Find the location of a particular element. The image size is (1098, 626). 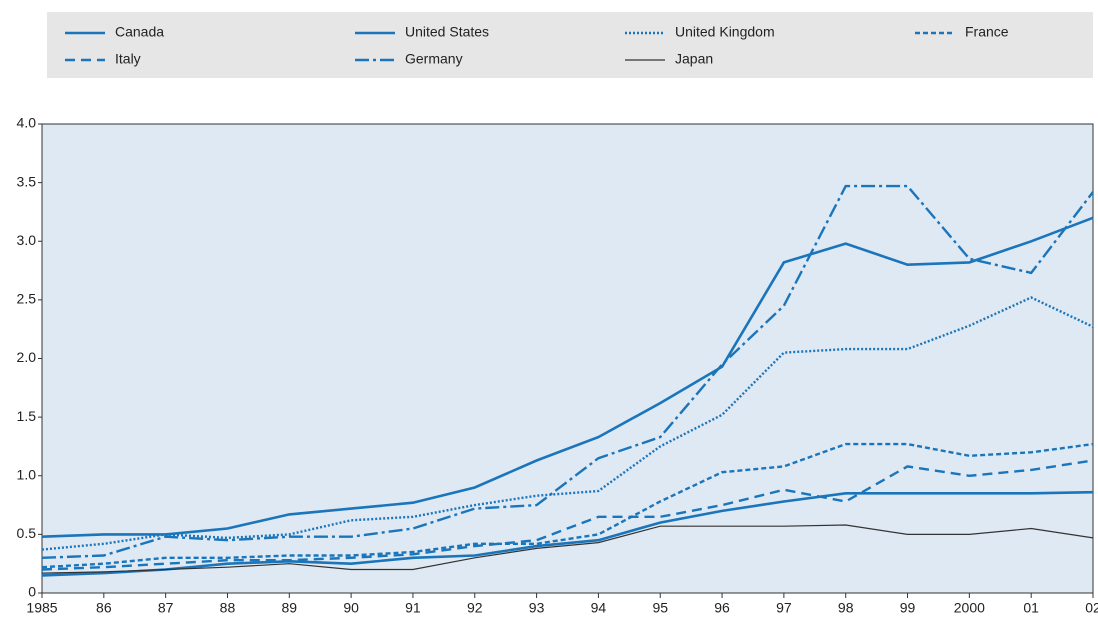

legend-label: United States is located at coordinates (447, 32).